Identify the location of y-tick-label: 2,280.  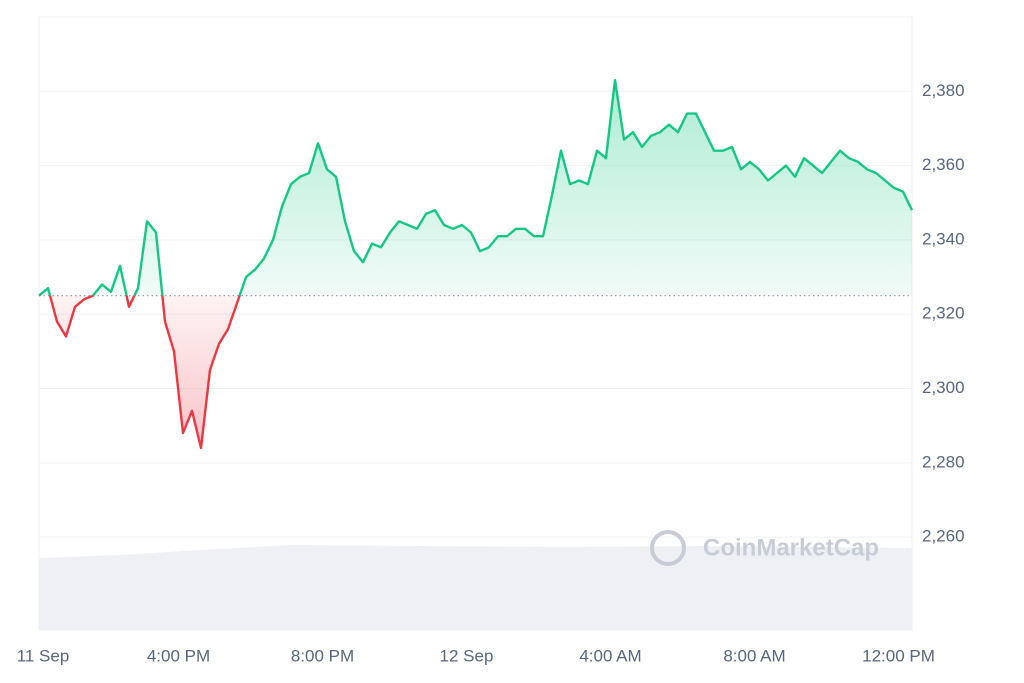
(943, 461).